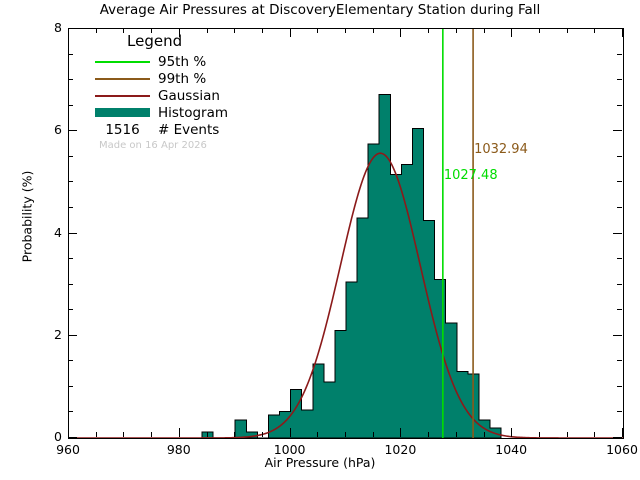  What do you see at coordinates (400, 449) in the screenshot?
I see `x-tick-label: 1020` at bounding box center [400, 449].